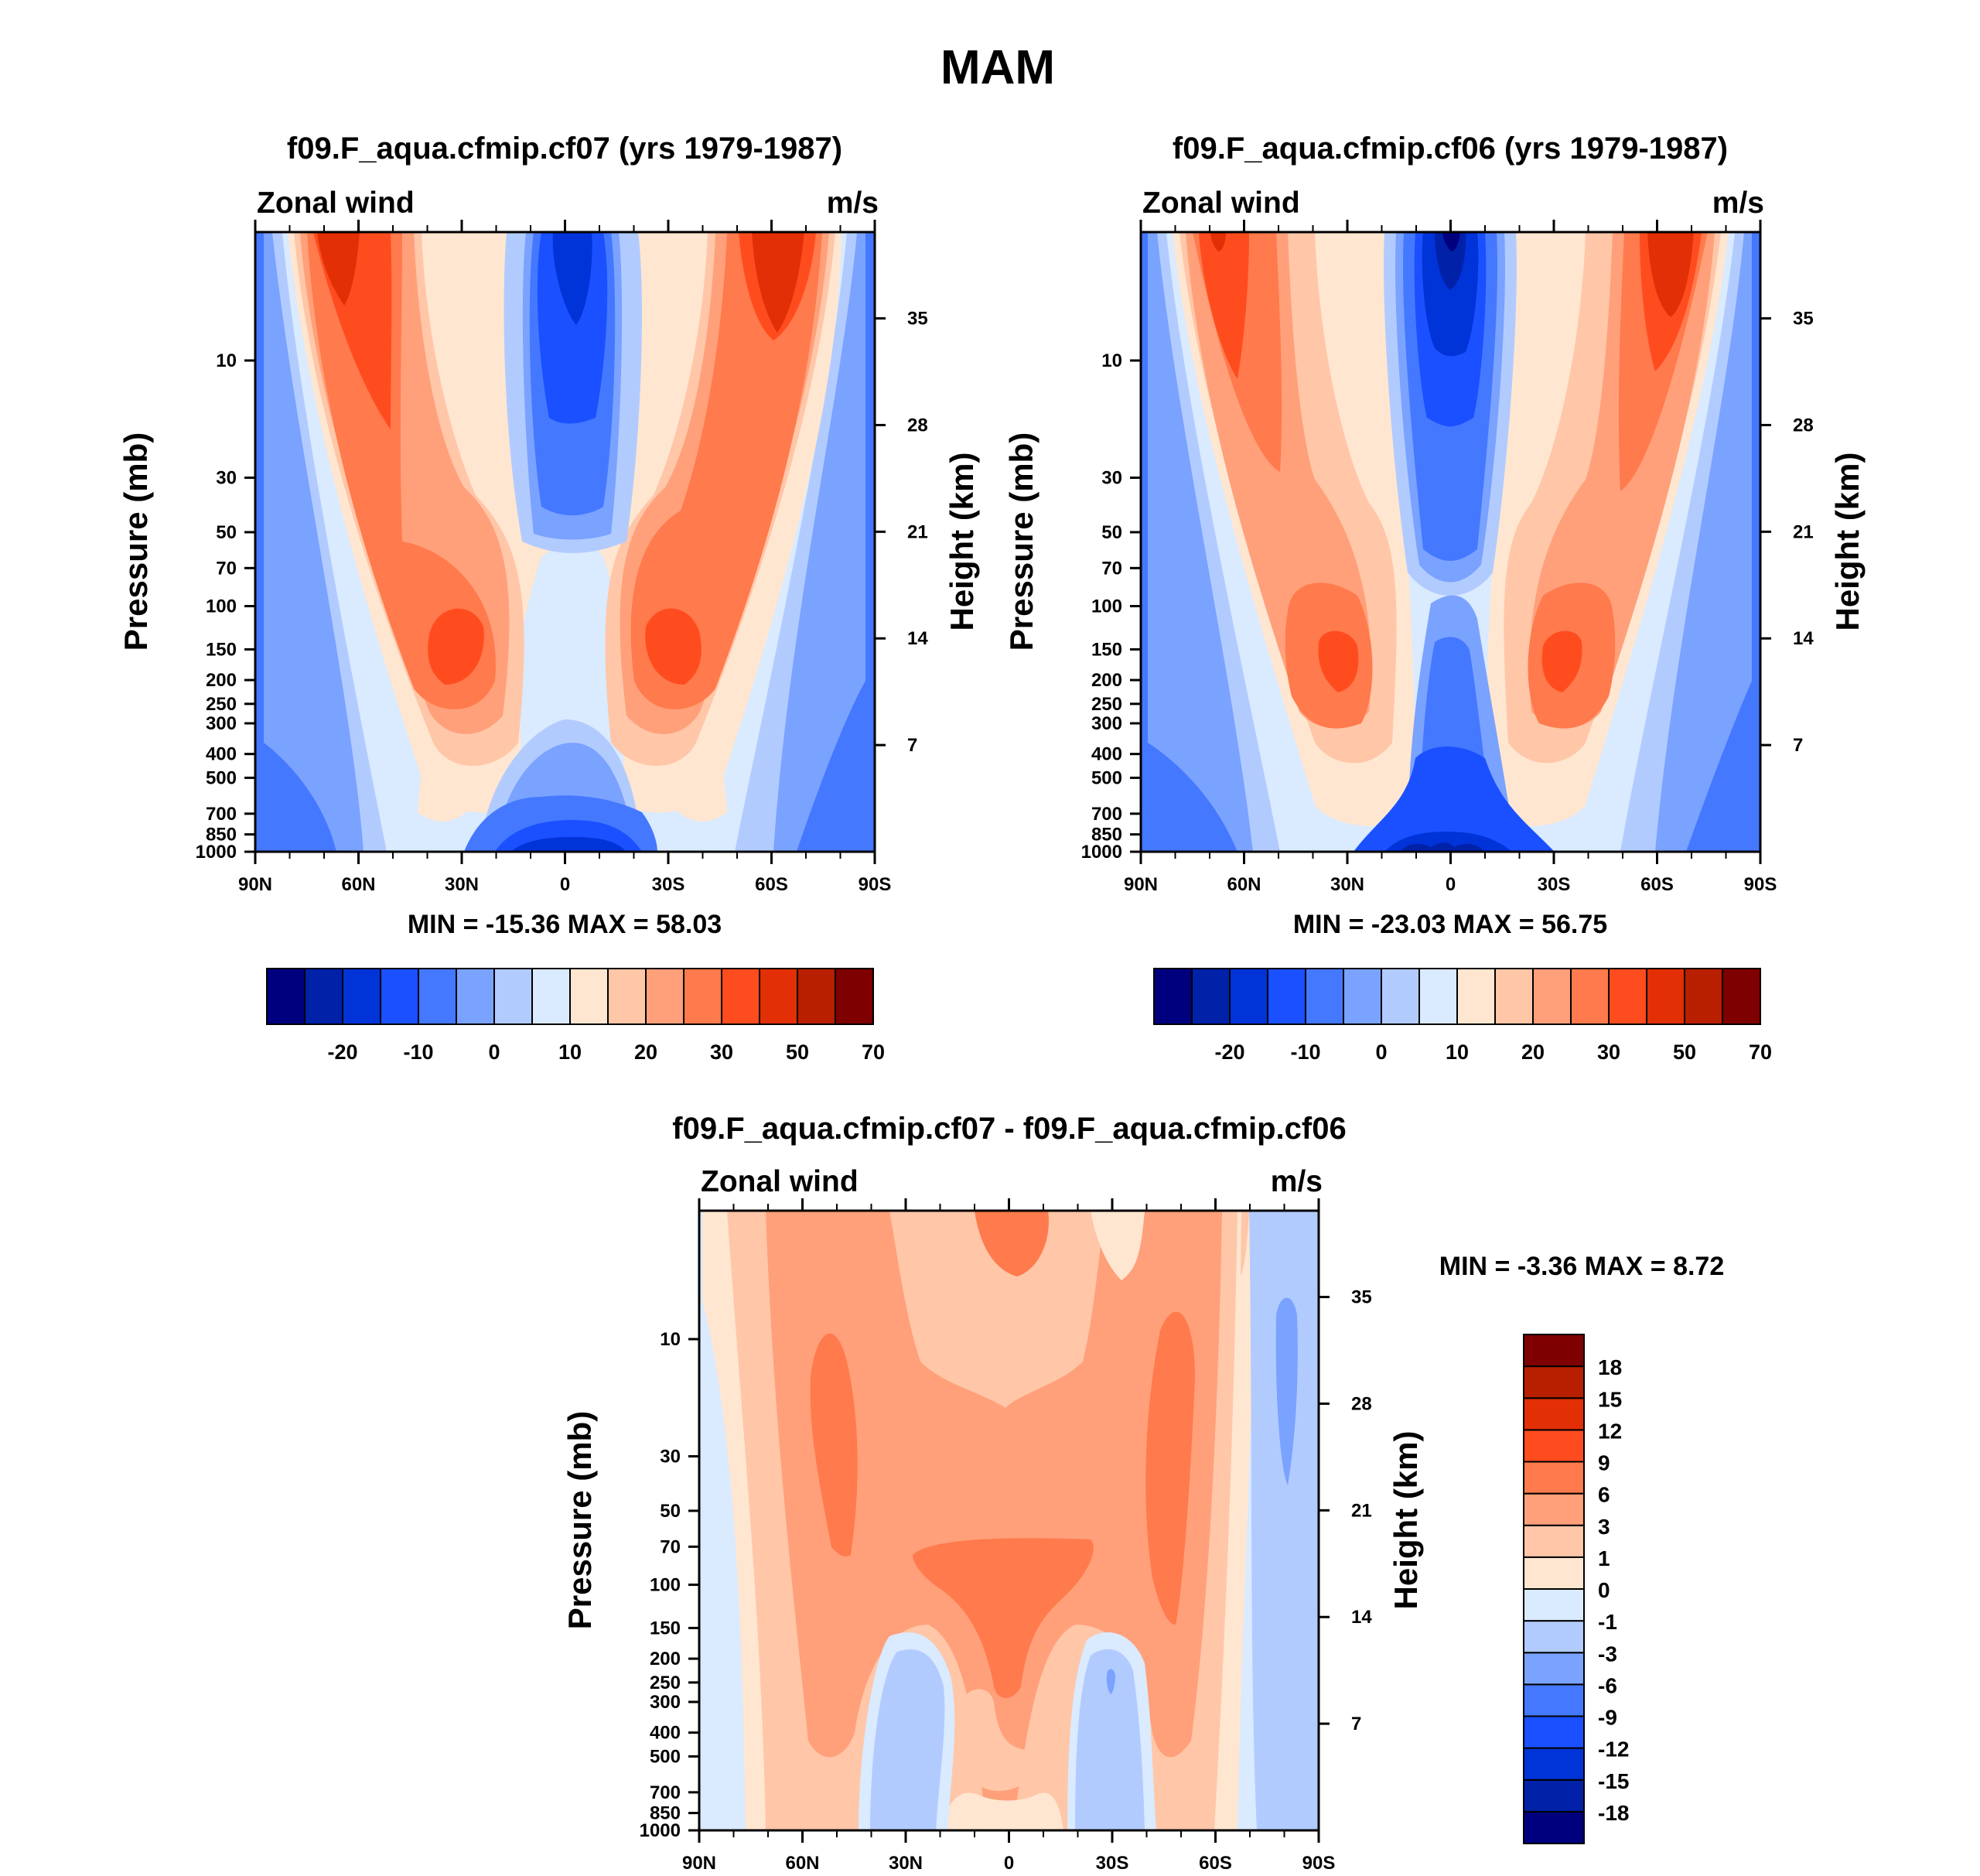 This screenshot has height=1876, width=1980. I want to click on colorbar-label: 20, so click(1533, 1052).